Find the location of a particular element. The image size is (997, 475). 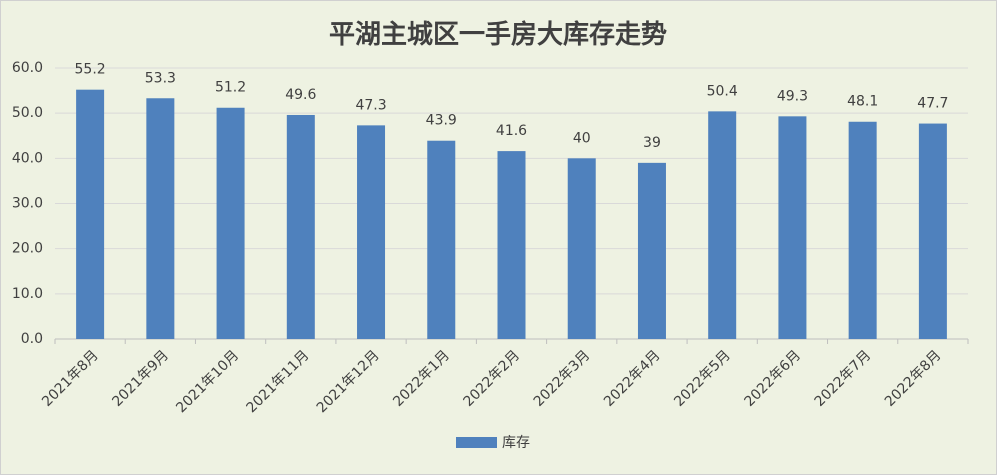

y-tick-label: 50.0 is located at coordinates (27, 113).